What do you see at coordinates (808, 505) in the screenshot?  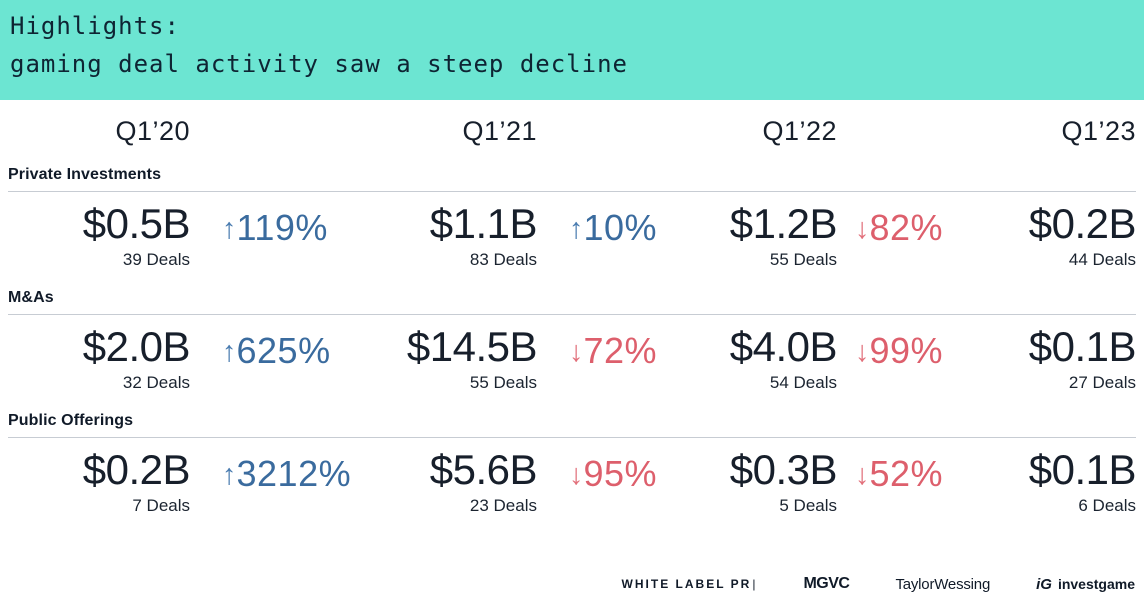 I see `deal-count: 5 Deals` at bounding box center [808, 505].